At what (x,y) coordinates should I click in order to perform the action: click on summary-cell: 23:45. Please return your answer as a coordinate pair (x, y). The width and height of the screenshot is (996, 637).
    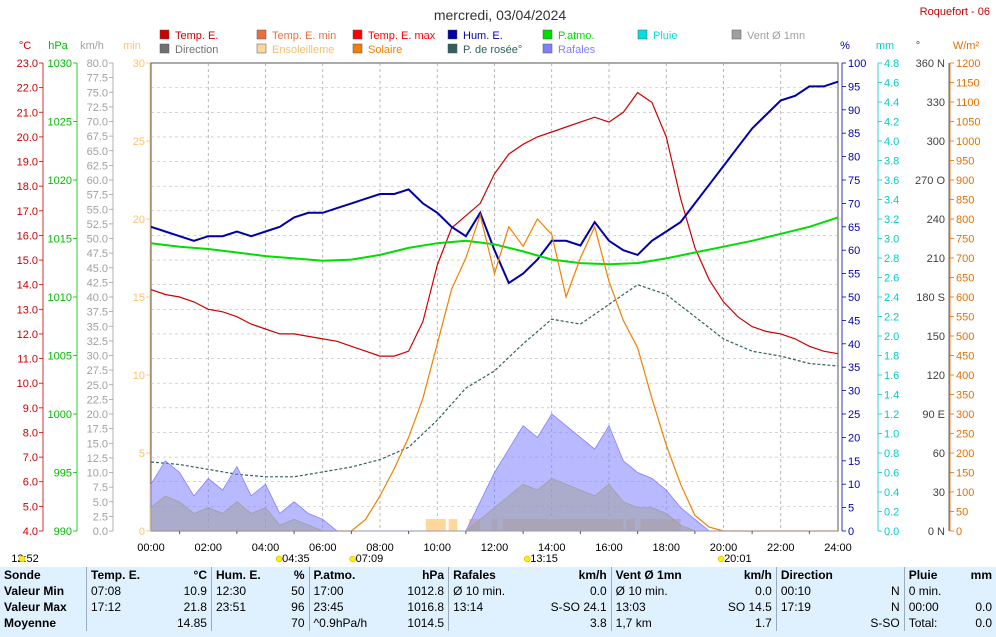
    Looking at the image, I should click on (349, 607).